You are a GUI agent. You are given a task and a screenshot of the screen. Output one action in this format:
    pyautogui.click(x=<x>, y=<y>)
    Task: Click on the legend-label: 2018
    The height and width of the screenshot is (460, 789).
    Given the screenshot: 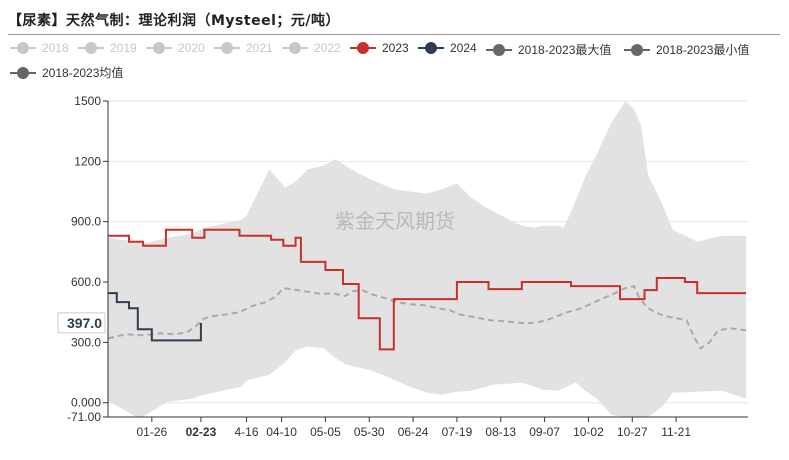 What is the action you would take?
    pyautogui.click(x=55, y=48)
    